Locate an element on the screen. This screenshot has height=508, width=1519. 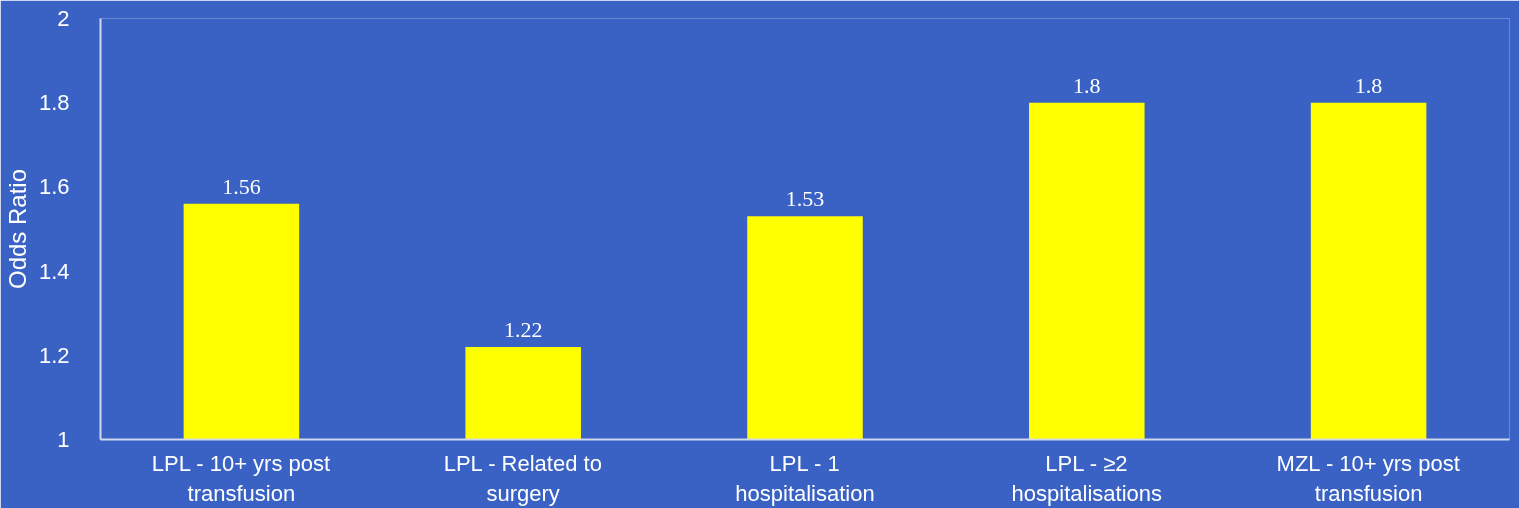
y-tick-label: 1.6 is located at coordinates (54, 187).